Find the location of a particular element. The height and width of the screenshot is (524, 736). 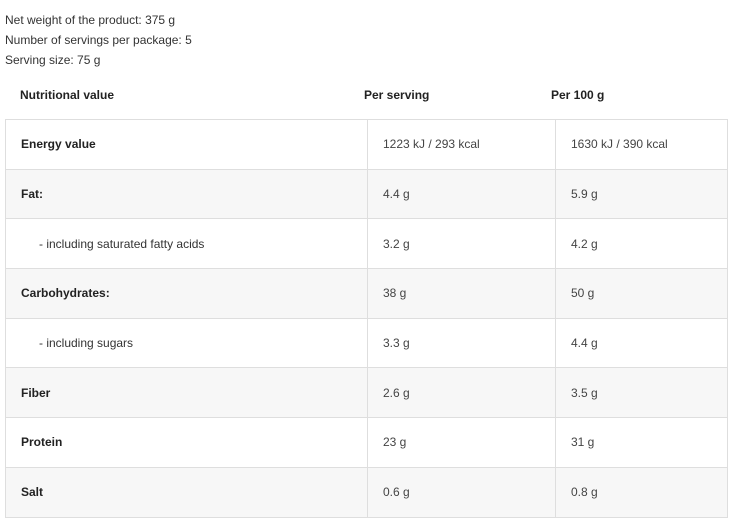

nutrient-name: Fat: is located at coordinates (186, 194).